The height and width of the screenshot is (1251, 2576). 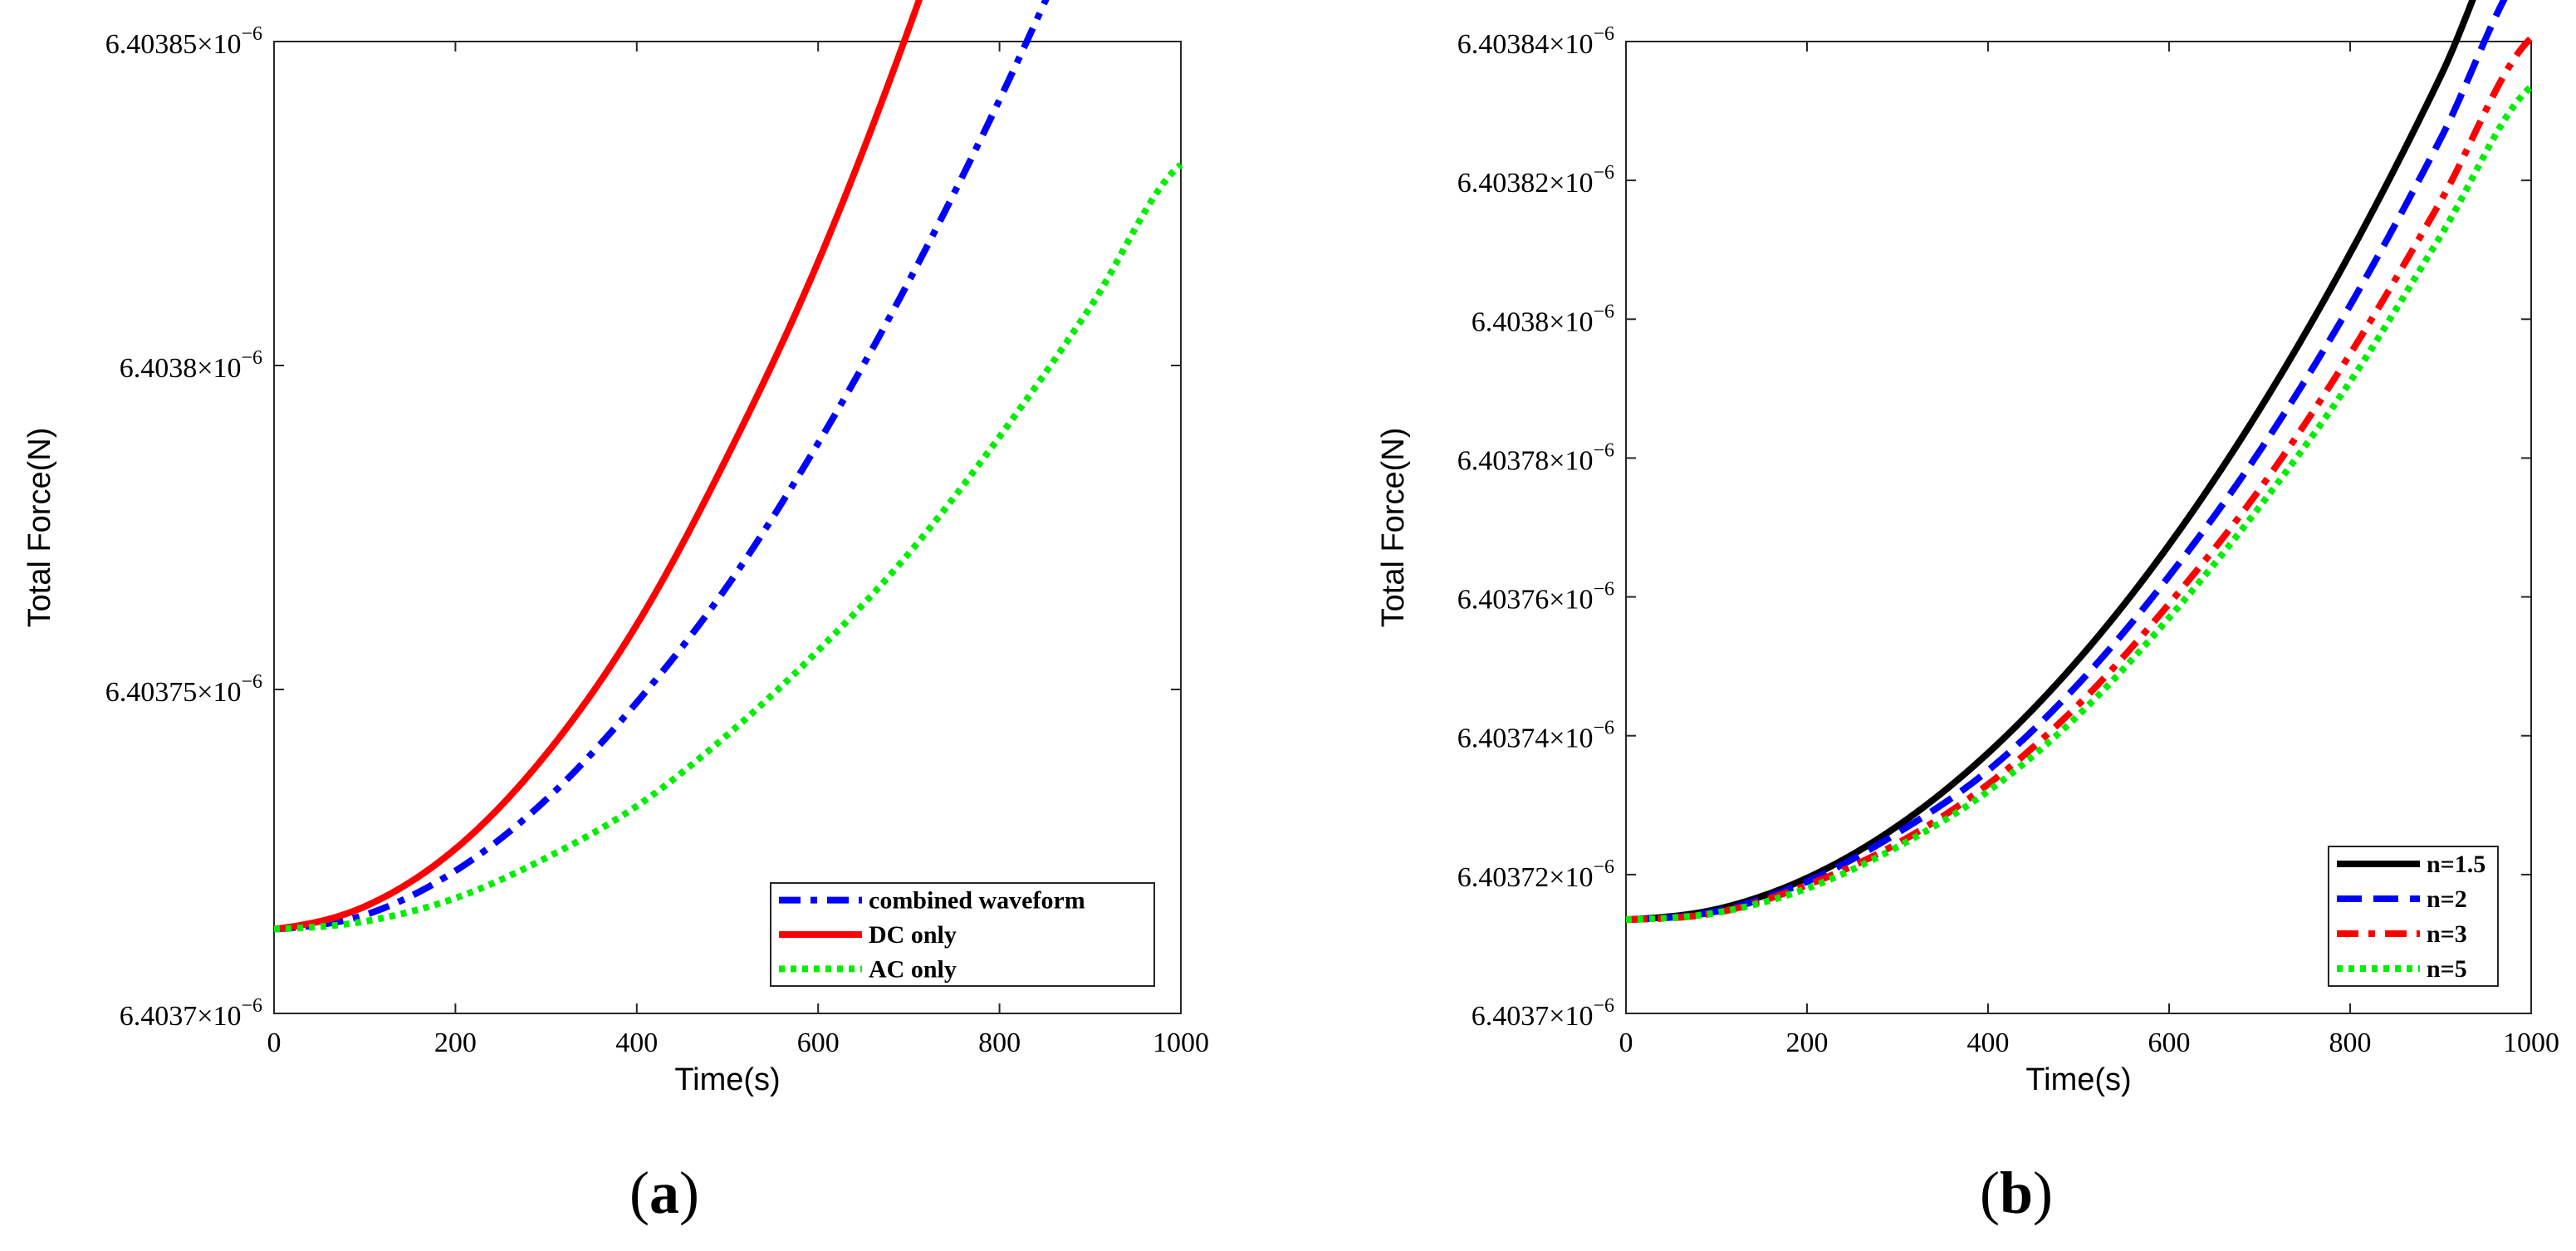 I want to click on legend-box, so click(x=2414, y=917).